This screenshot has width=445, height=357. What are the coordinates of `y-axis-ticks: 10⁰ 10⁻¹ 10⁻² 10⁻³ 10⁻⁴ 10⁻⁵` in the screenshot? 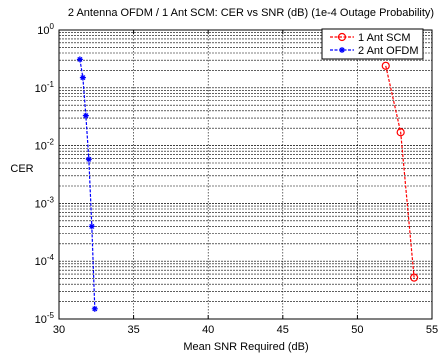 It's located at (45, 174).